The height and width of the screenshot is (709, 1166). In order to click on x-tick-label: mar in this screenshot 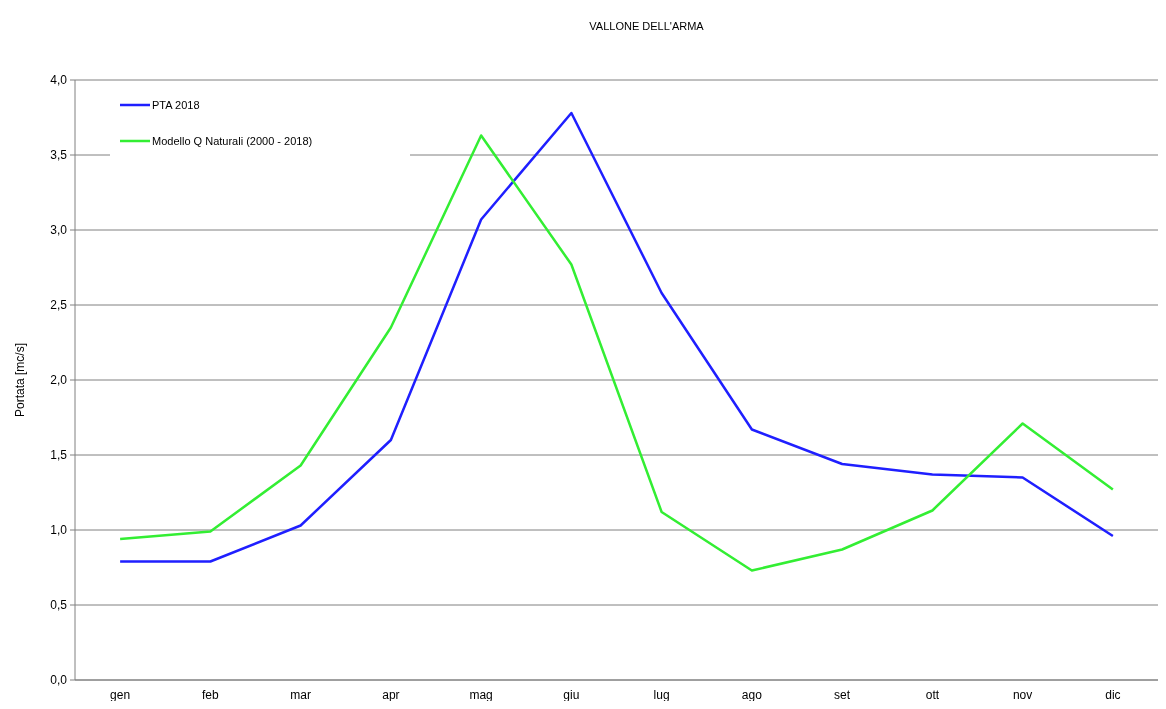, I will do `click(300, 695)`.